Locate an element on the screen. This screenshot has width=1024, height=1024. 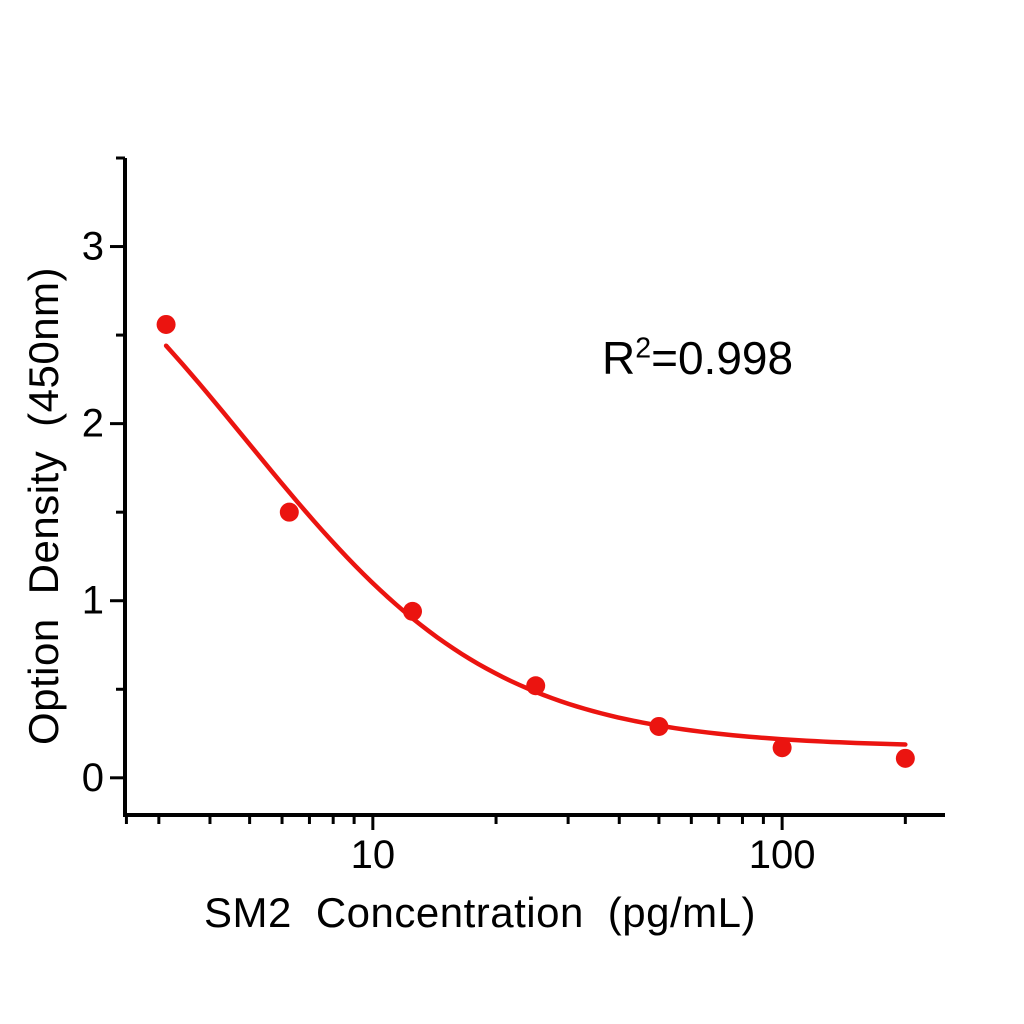
y-tick-label: 3 is located at coordinates (93, 247).